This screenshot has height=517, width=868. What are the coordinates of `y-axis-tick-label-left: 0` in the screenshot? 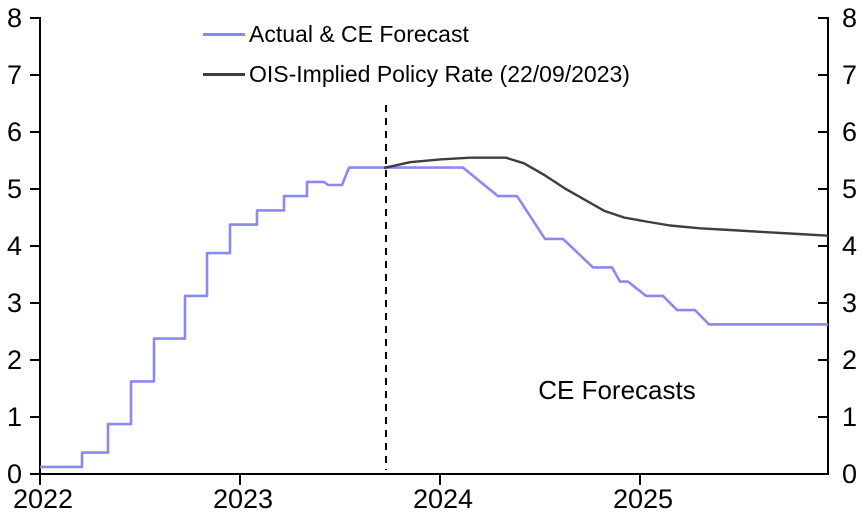 It's located at (14, 474).